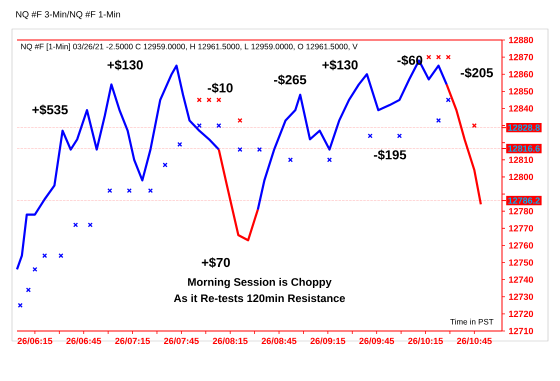  I want to click on annotation: +$535, so click(50, 110).